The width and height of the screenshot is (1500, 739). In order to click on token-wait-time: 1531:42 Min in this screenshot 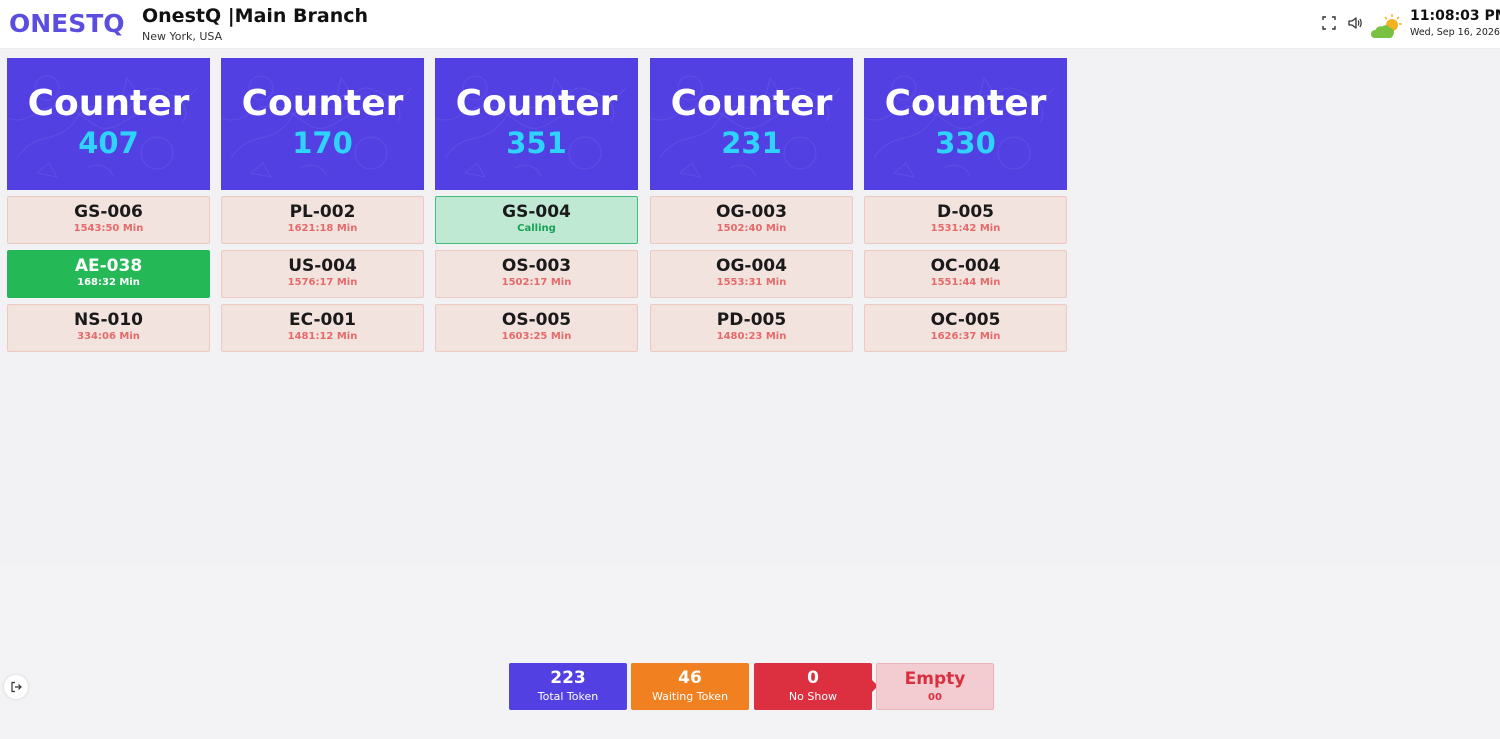, I will do `click(965, 228)`.